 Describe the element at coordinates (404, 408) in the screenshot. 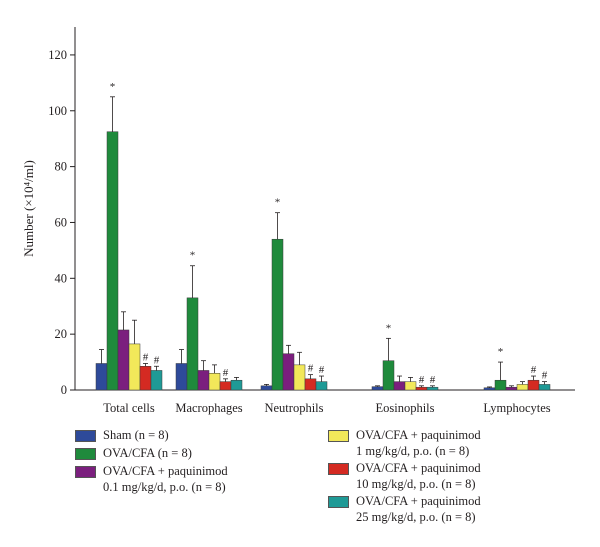

I see `x-tick-label: Eosinophils` at that location.